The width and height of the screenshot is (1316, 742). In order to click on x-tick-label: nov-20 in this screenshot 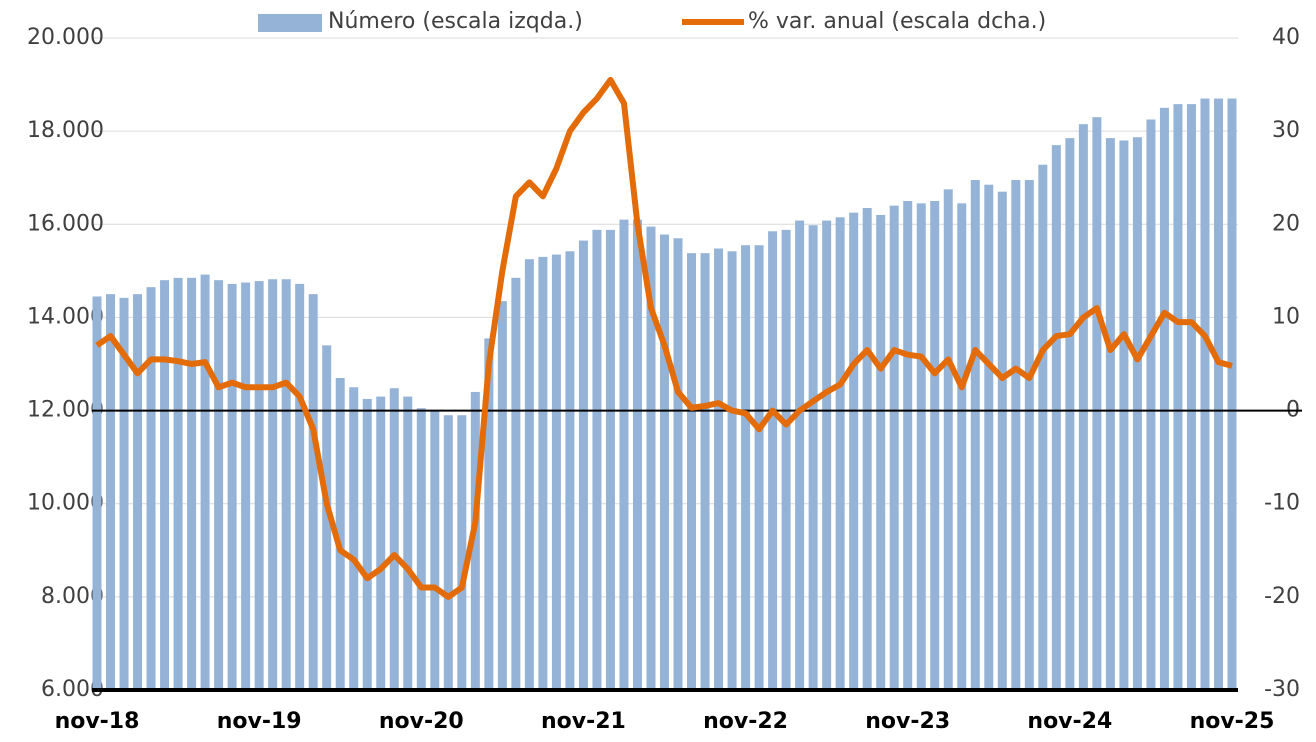, I will do `click(421, 721)`.